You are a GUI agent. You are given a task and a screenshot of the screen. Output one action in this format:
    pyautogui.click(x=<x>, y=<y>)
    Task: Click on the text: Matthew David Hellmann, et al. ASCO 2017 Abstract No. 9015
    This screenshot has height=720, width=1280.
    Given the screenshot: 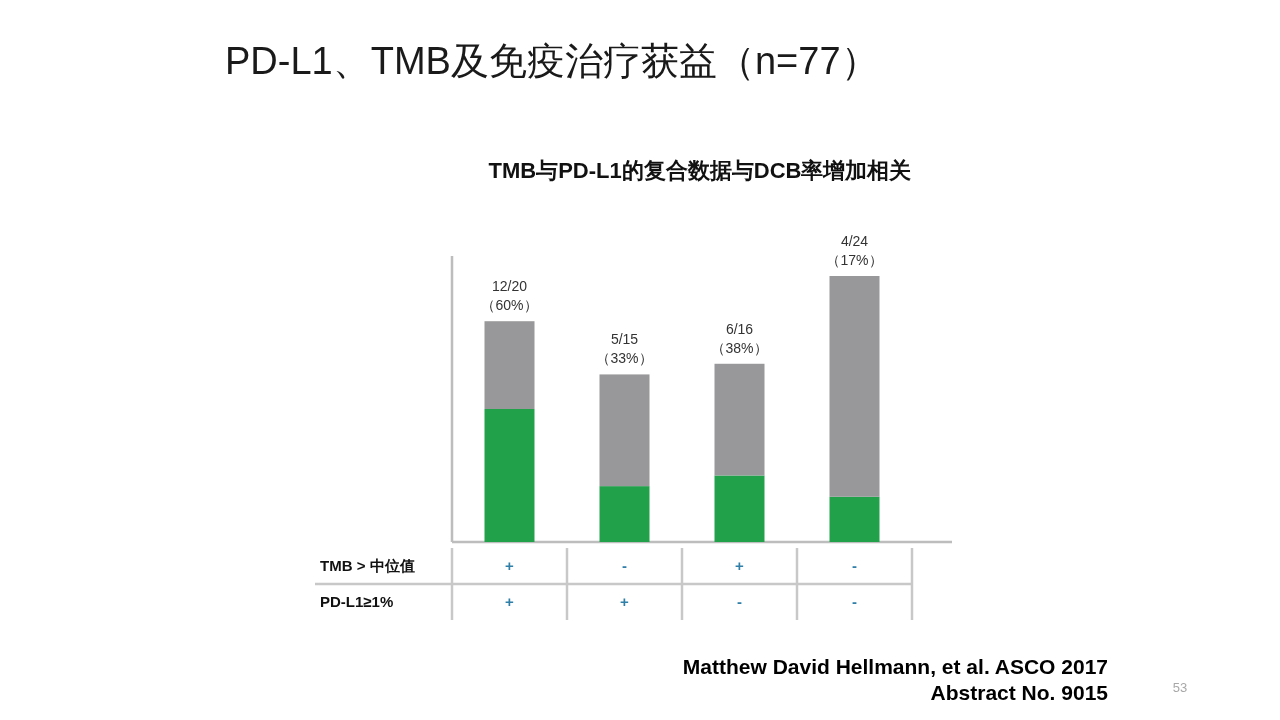 What is the action you would take?
    pyautogui.click(x=895, y=679)
    